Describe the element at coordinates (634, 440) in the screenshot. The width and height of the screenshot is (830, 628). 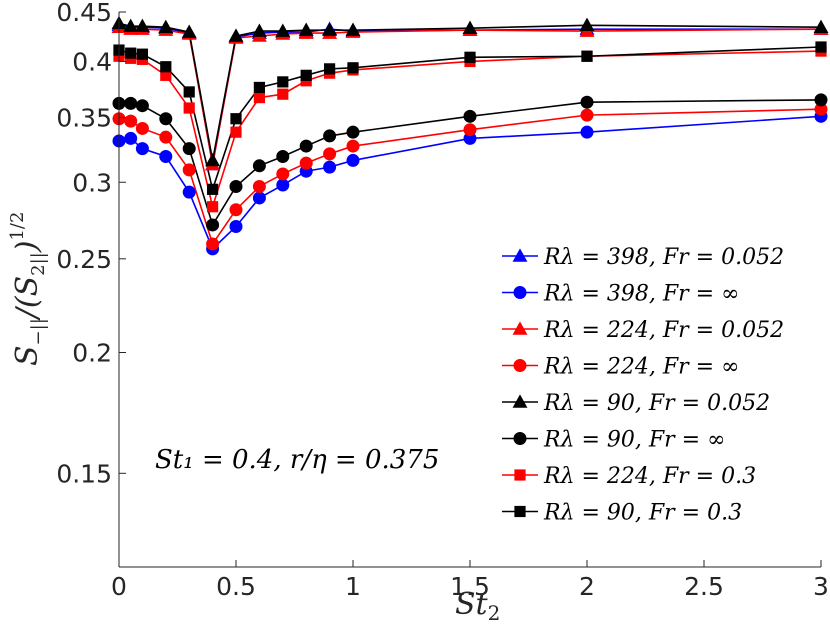
I see `legend-label: Rλ = 90, Fr = ∞` at that location.